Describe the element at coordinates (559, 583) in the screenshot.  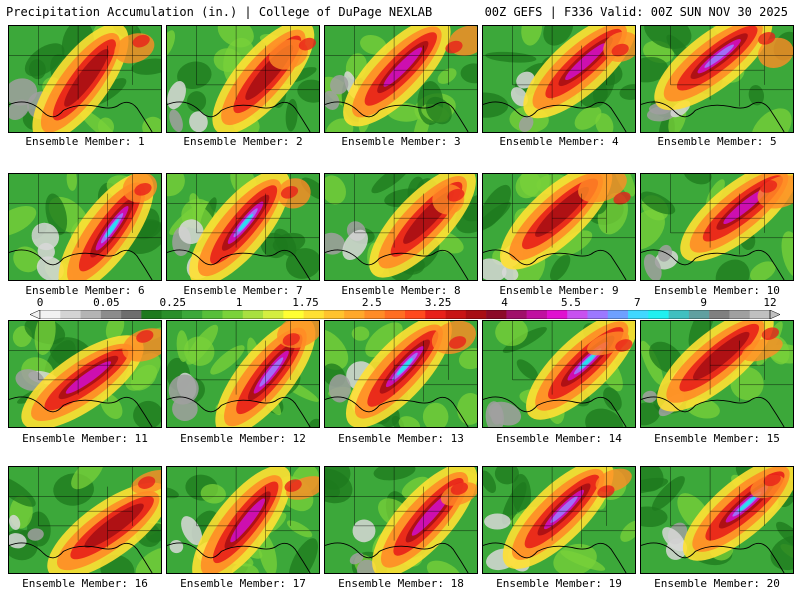
I see `ensemble-member-label: Ensemble Member: 19` at that location.